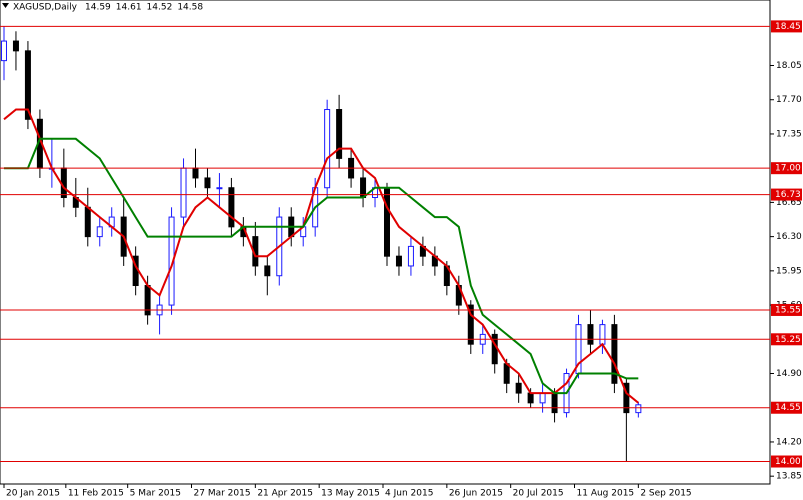 This screenshot has height=500, width=803. I want to click on header-quote: 14.59, so click(98, 8).